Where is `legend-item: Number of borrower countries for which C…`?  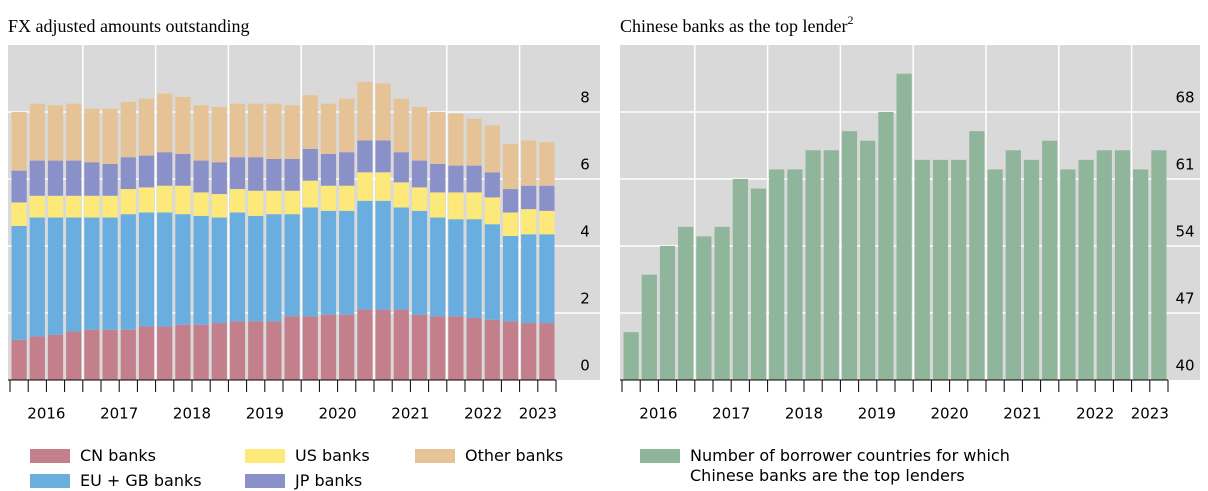
legend-item: Number of borrower countries for which C… is located at coordinates (850, 466).